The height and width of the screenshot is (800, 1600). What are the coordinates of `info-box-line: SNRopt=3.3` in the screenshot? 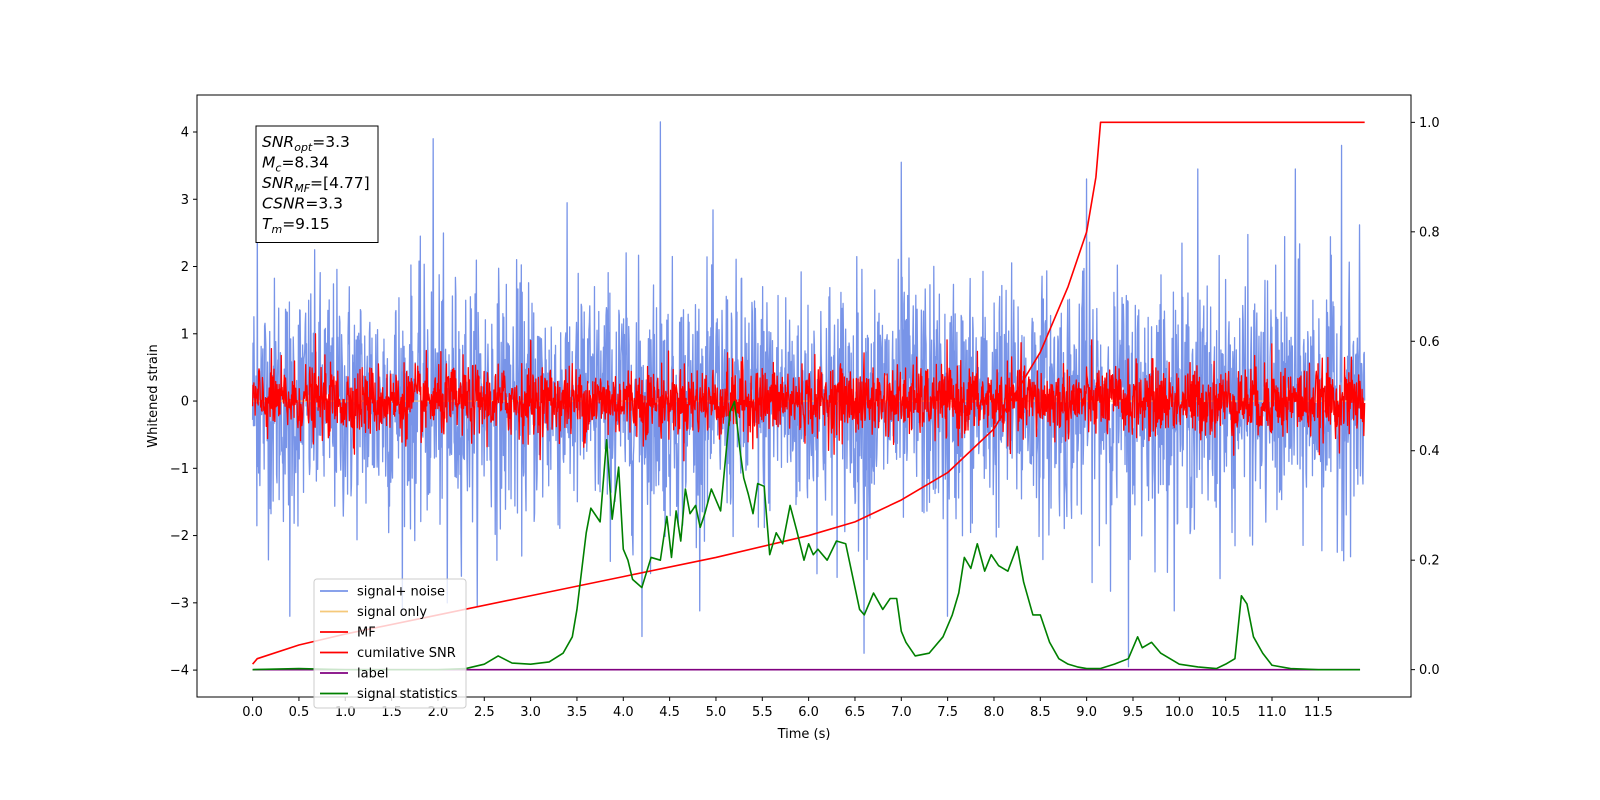 It's located at (306, 143).